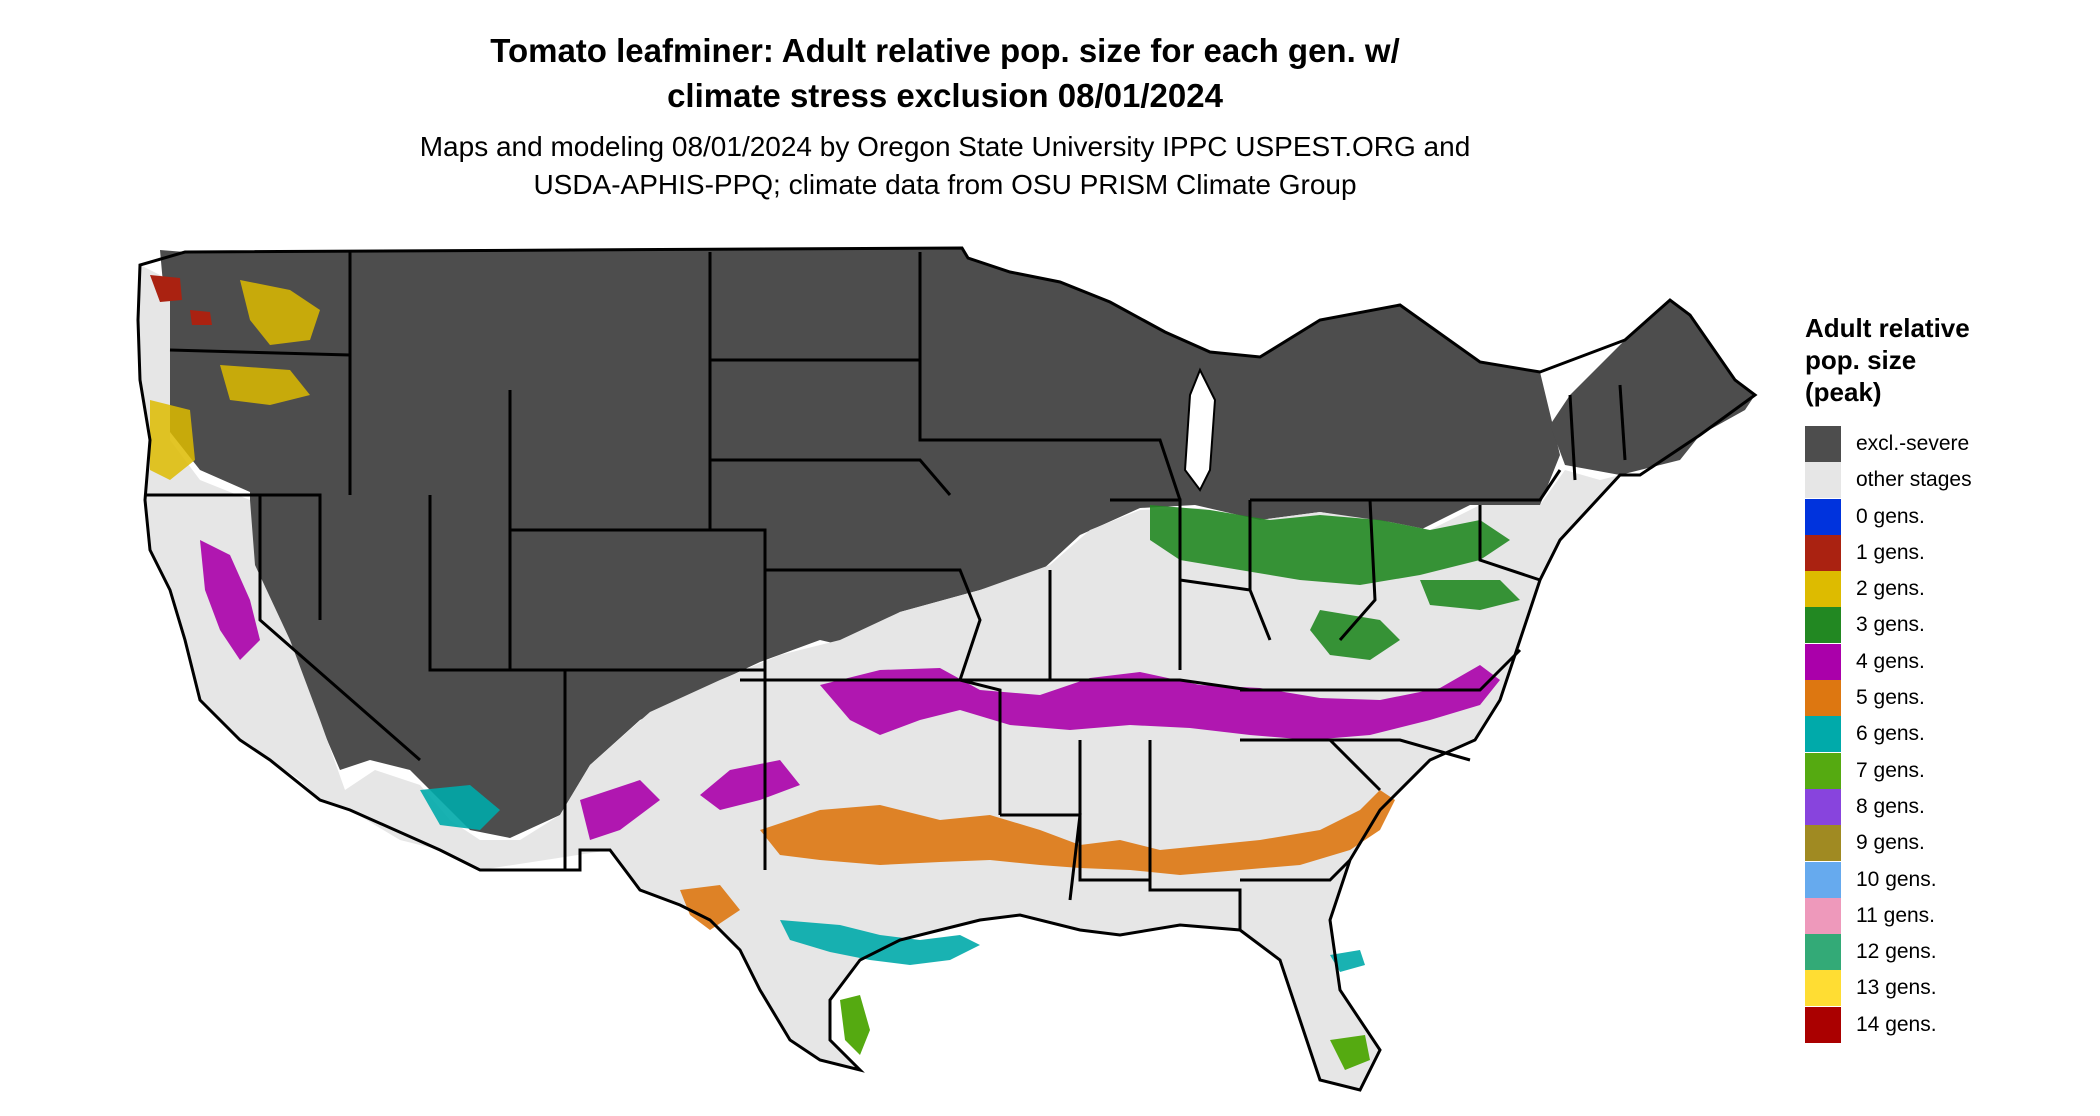 The image size is (2100, 1116). What do you see at coordinates (1945, 879) in the screenshot?
I see `legend-item: 10 gens.` at bounding box center [1945, 879].